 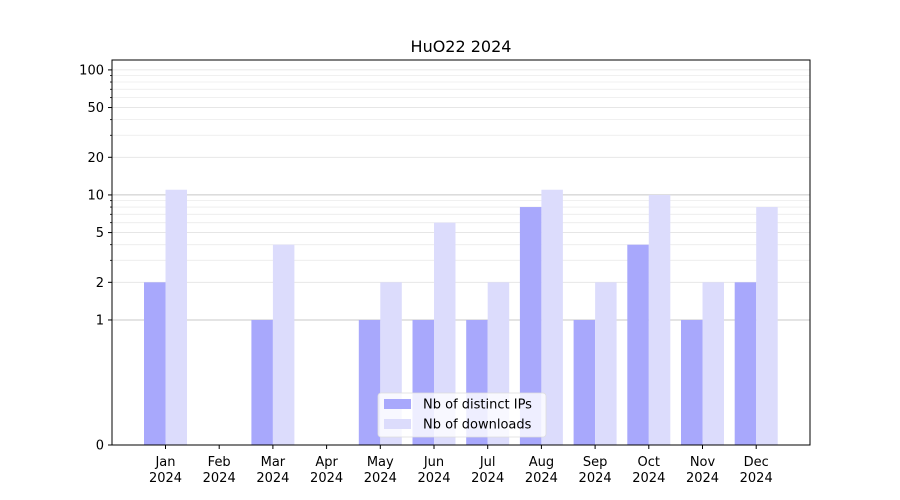 I want to click on legend-label: Nb of downloads, so click(x=477, y=425).